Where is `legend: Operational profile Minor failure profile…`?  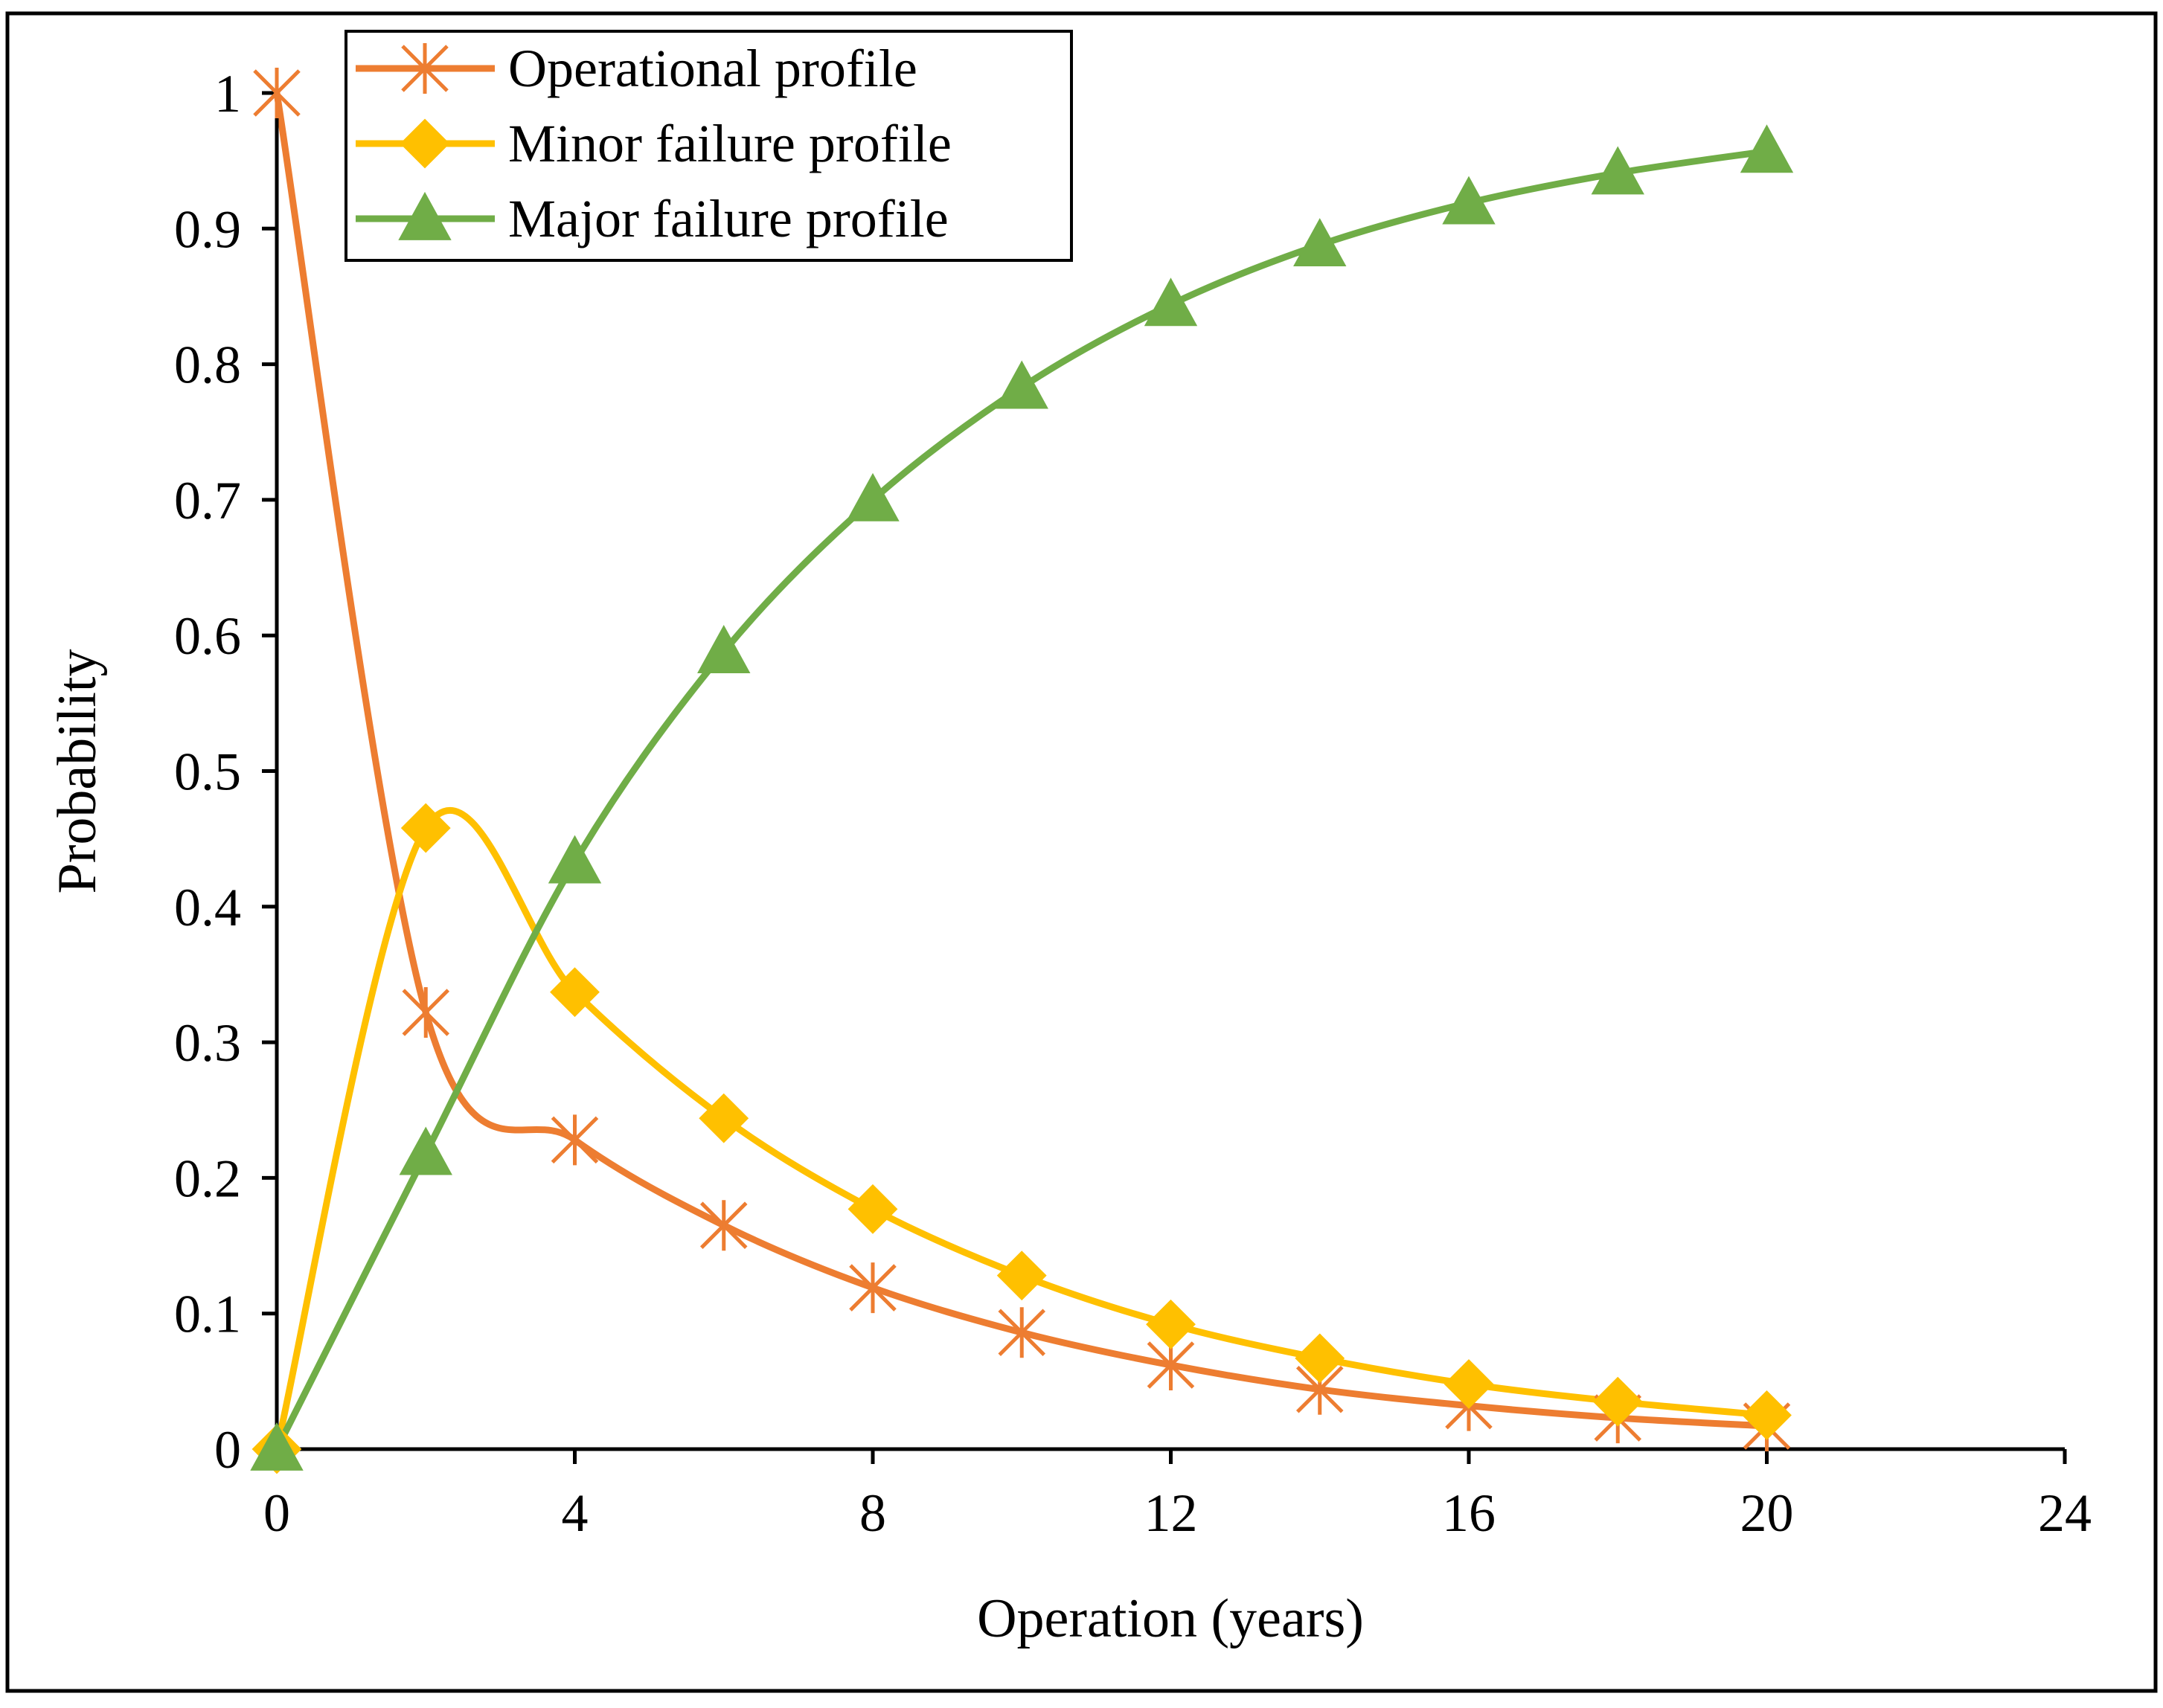 legend: Operational profile Minor failure profile… is located at coordinates (709, 146).